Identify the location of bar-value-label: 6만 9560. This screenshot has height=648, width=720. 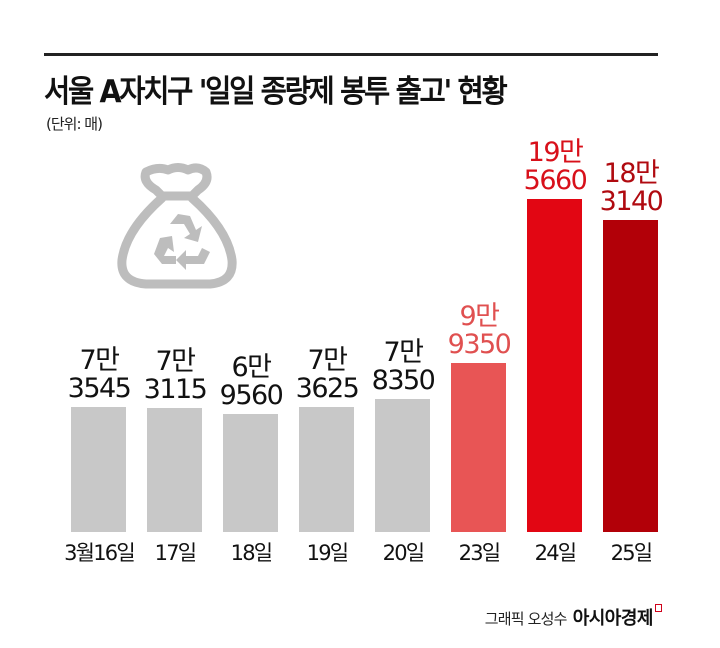
(251, 382).